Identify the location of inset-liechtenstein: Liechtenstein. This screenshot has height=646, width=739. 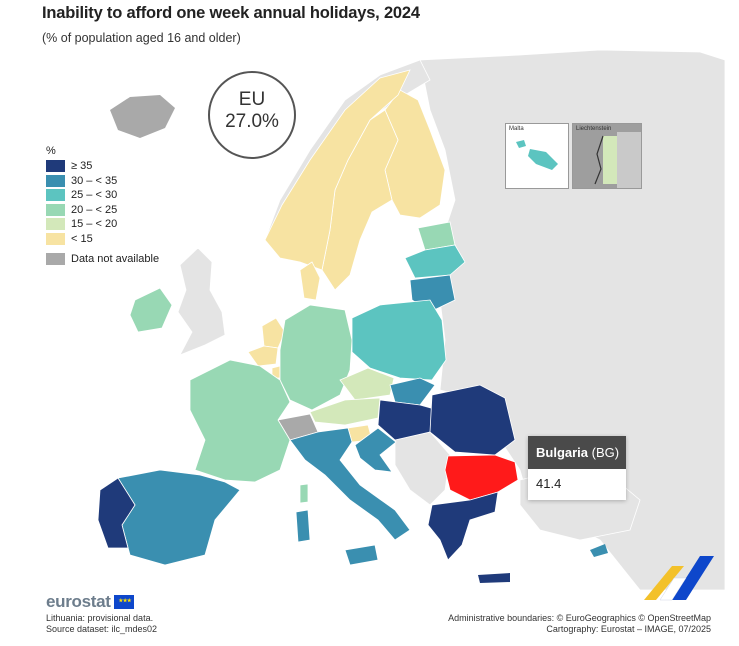
(607, 156).